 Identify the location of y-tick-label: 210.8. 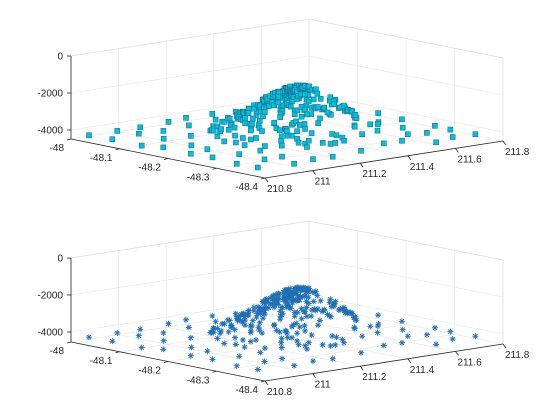
(279, 392).